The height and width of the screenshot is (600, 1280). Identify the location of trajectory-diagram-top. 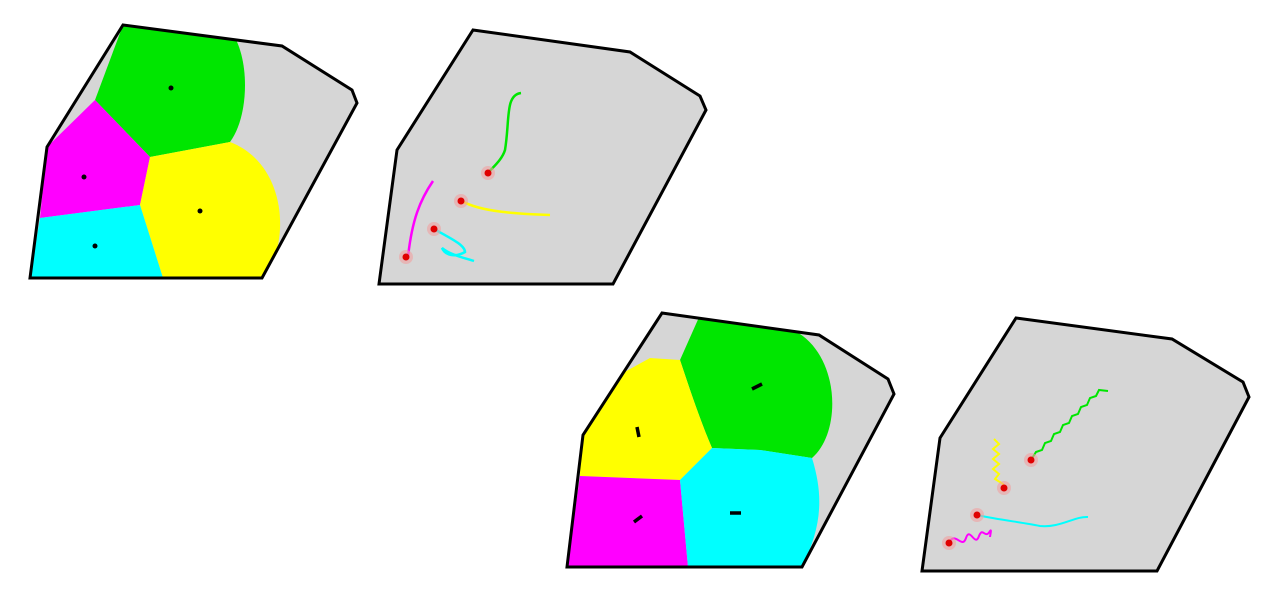
(542, 157).